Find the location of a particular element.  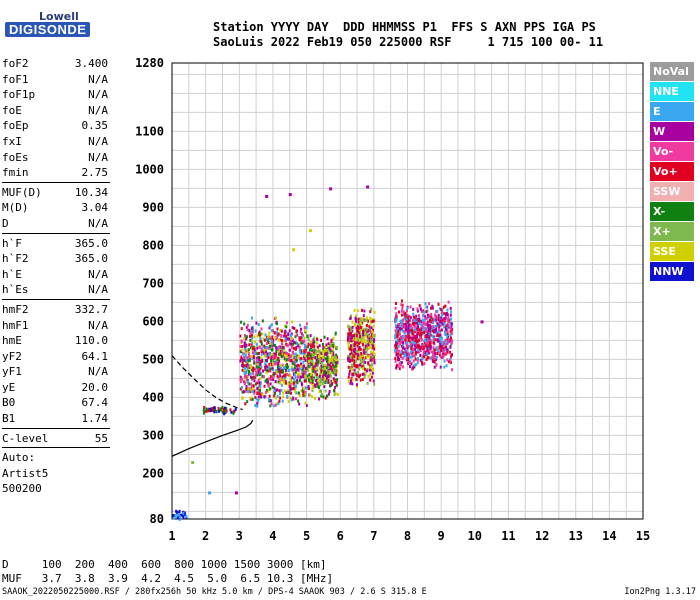

param-row: hmE 110.0 is located at coordinates (56, 341).